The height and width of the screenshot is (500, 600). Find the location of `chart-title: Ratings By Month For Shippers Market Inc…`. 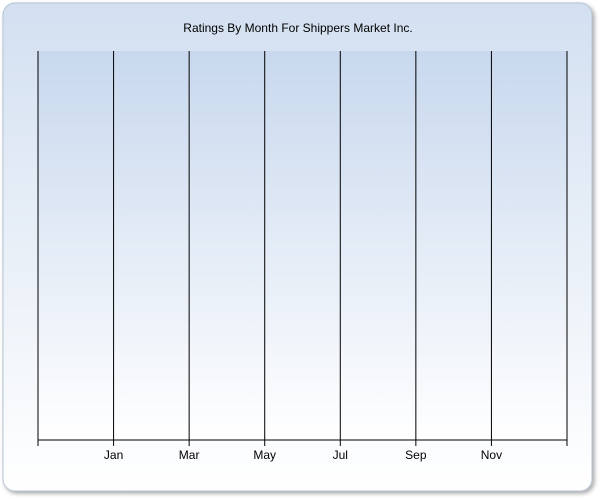

chart-title: Ratings By Month For Shippers Market Inc… is located at coordinates (297, 28).